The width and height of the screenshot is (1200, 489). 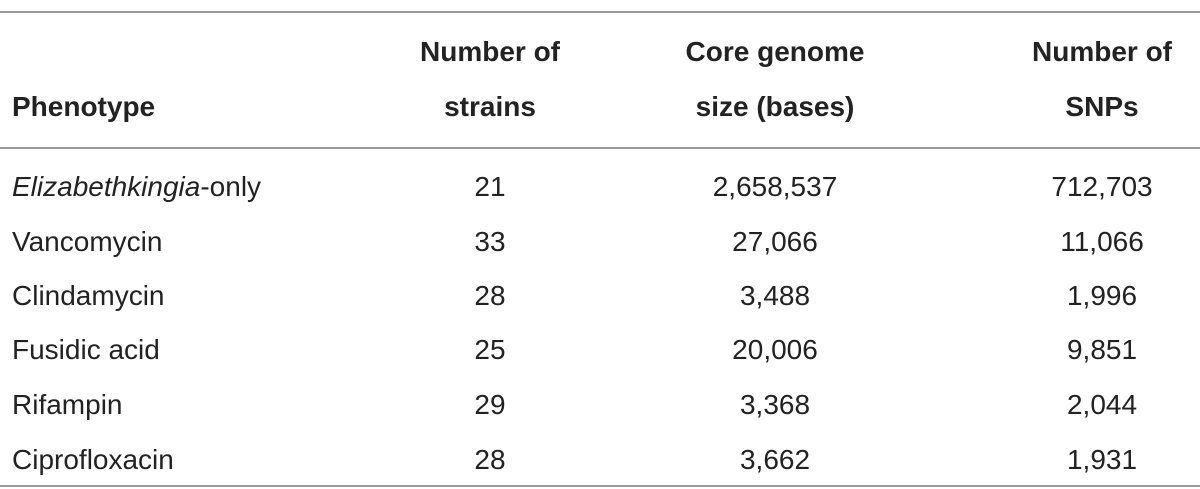 I want to click on text: -only, so click(x=231, y=186).